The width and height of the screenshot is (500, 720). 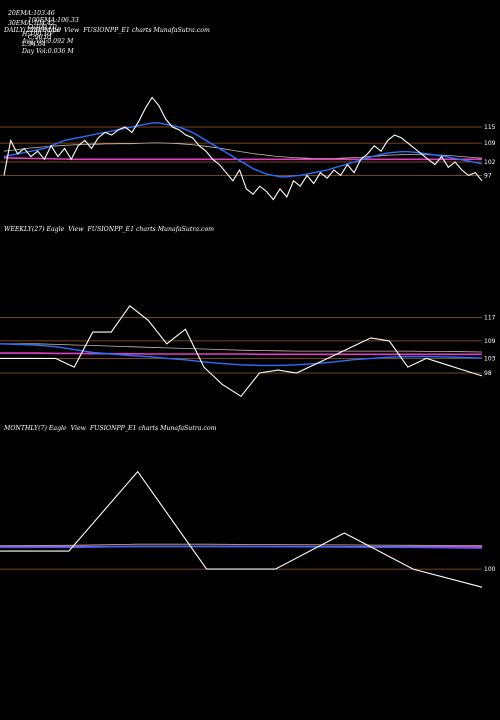 I want to click on ema100-label: 100EMA:, so click(x=42, y=20).